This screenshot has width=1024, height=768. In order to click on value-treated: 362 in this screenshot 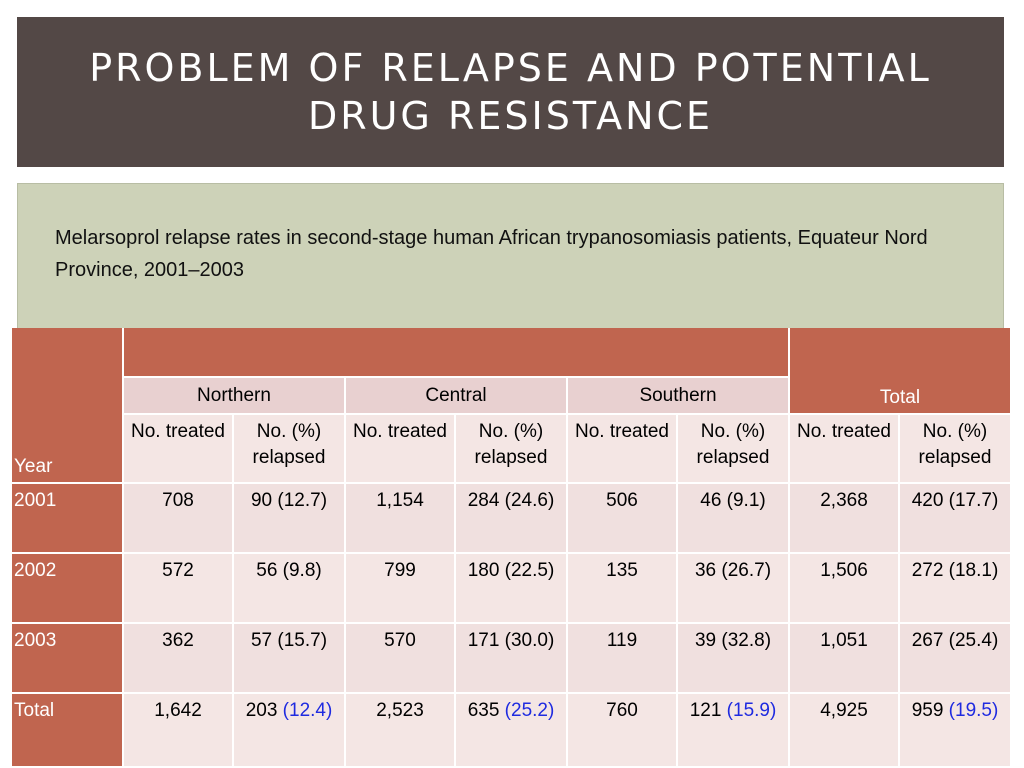, I will do `click(178, 640)`.